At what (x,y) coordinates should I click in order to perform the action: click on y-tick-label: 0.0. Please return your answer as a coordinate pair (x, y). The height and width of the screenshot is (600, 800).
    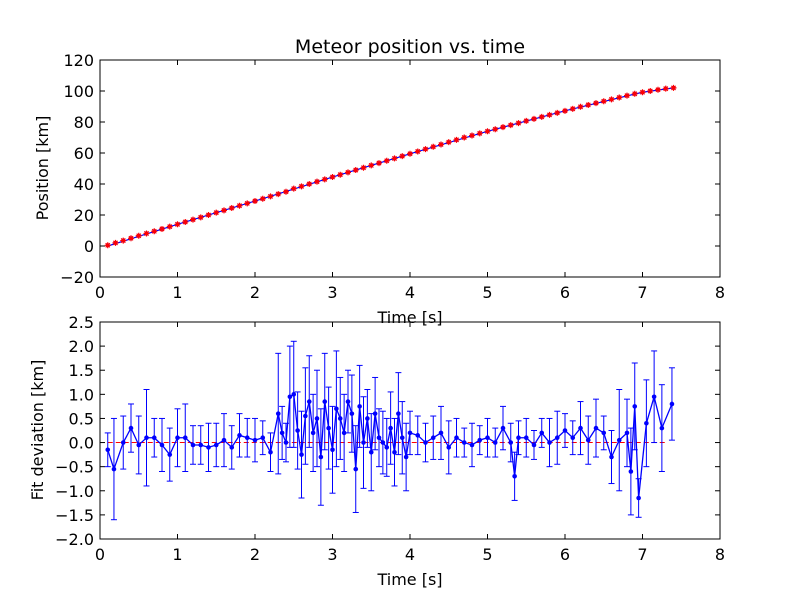
    Looking at the image, I should click on (81, 443).